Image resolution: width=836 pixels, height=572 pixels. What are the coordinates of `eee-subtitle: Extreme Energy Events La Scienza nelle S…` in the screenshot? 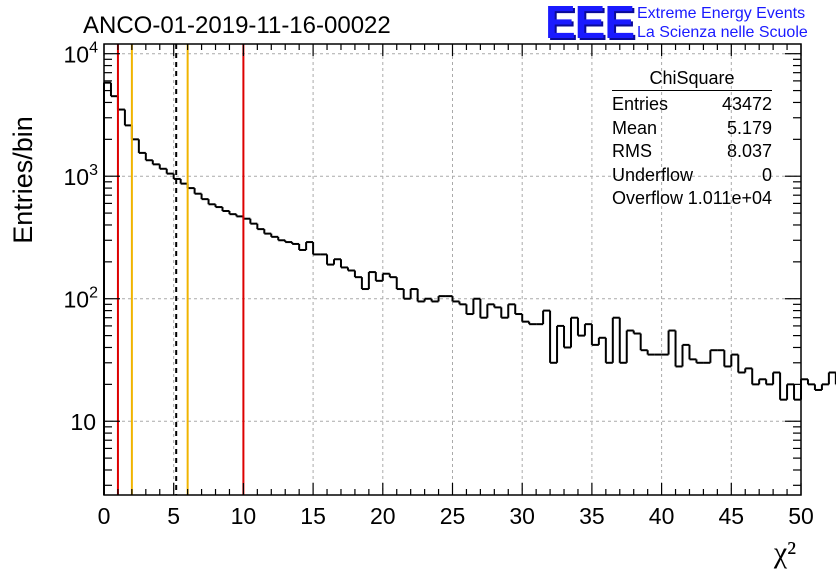 It's located at (722, 23).